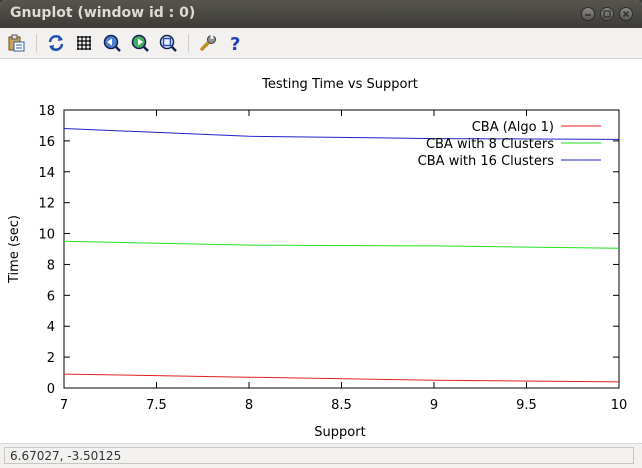 The width and height of the screenshot is (642, 468). Describe the element at coordinates (321, 43) in the screenshot. I see `toolbar: ?` at that location.